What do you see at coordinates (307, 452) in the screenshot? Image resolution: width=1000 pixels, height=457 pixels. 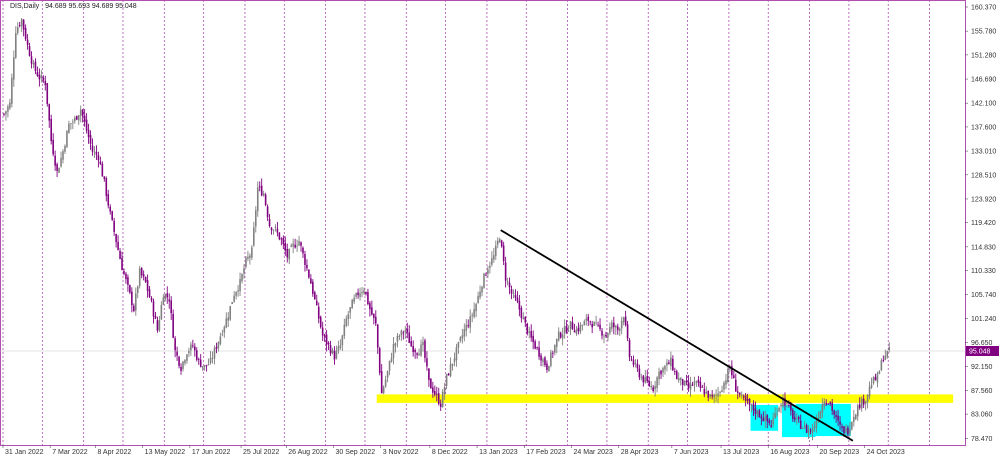 I see `date-tick-label: 26 Aug 2022` at bounding box center [307, 452].